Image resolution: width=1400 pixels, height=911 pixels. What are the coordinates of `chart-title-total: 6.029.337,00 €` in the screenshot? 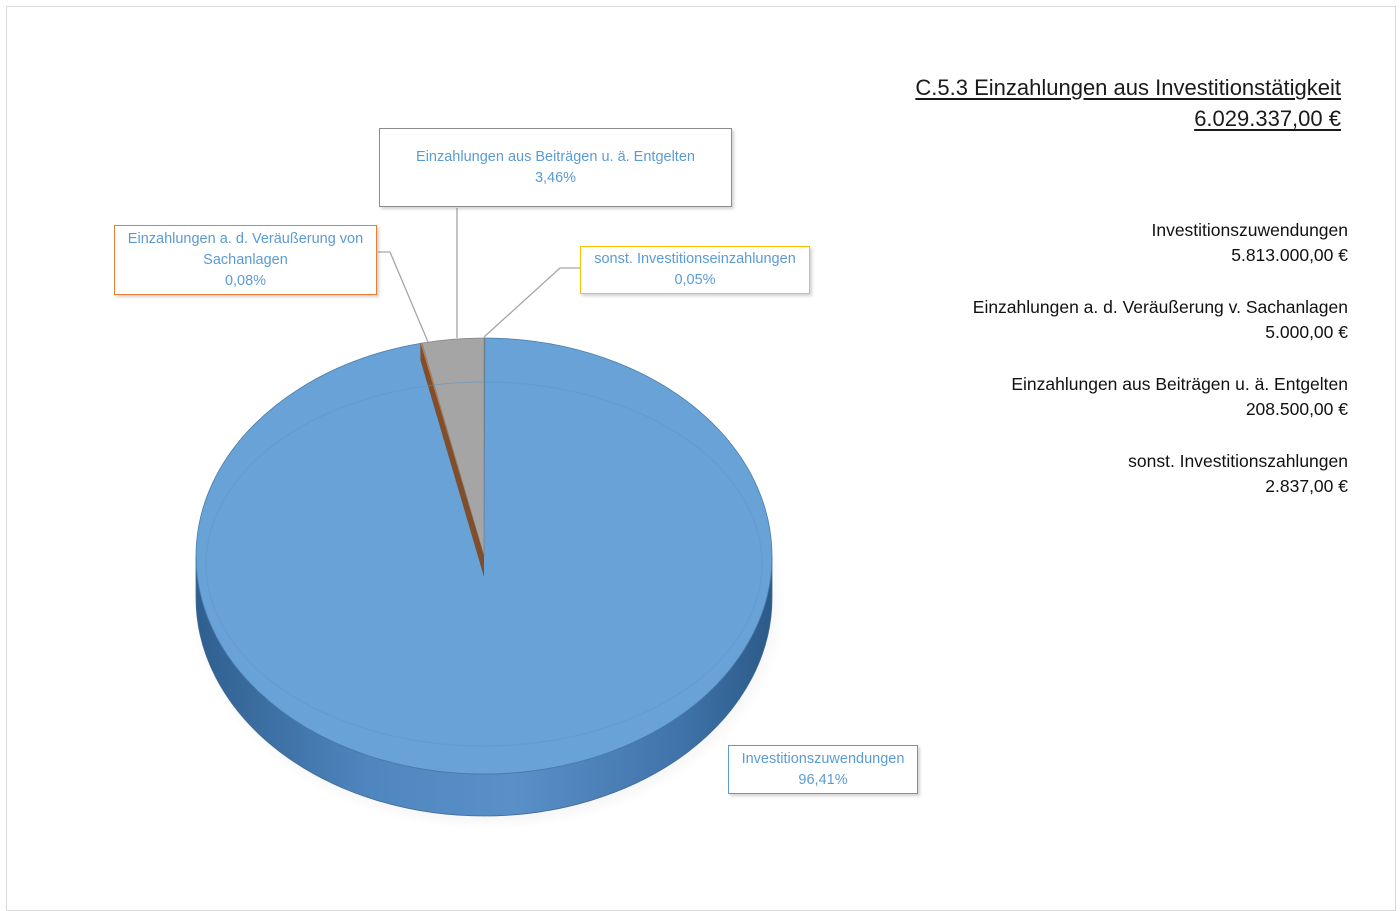 It's located at (1267, 118).